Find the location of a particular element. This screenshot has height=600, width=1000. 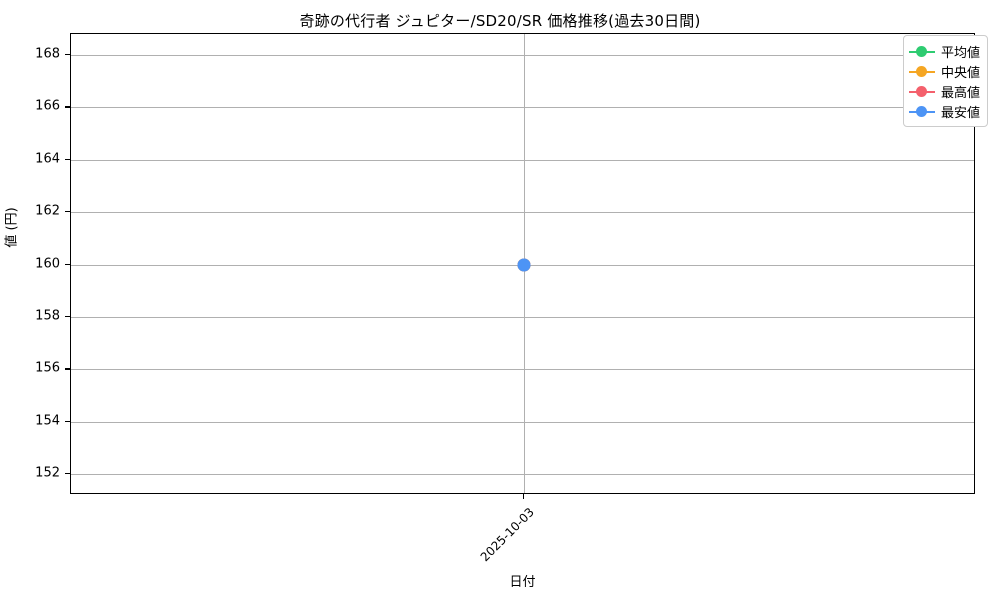

x-axis-tick-mark is located at coordinates (523, 496).